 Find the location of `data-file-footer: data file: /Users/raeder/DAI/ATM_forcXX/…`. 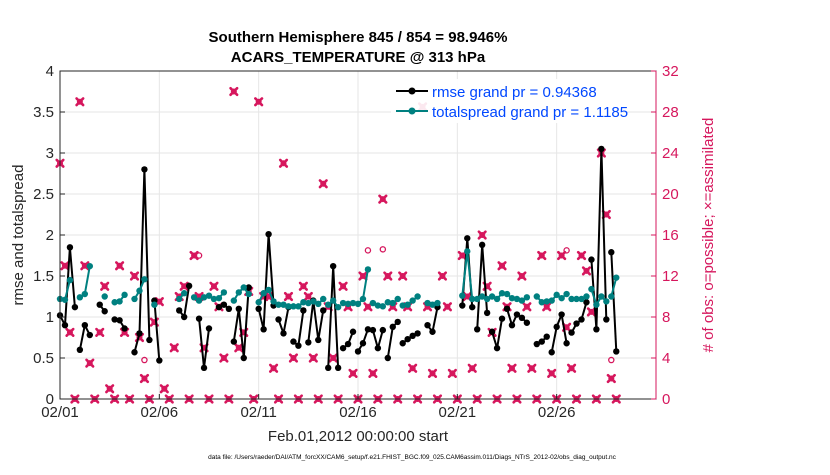

data-file-footer: data file: /Users/raeder/DAI/ATM_forcXX/… is located at coordinates (412, 457).